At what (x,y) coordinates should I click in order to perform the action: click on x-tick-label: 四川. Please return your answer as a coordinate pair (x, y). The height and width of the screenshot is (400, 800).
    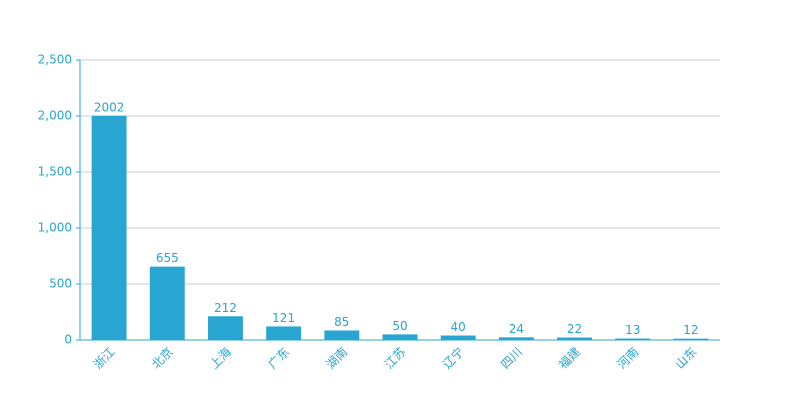
    Looking at the image, I should click on (511, 358).